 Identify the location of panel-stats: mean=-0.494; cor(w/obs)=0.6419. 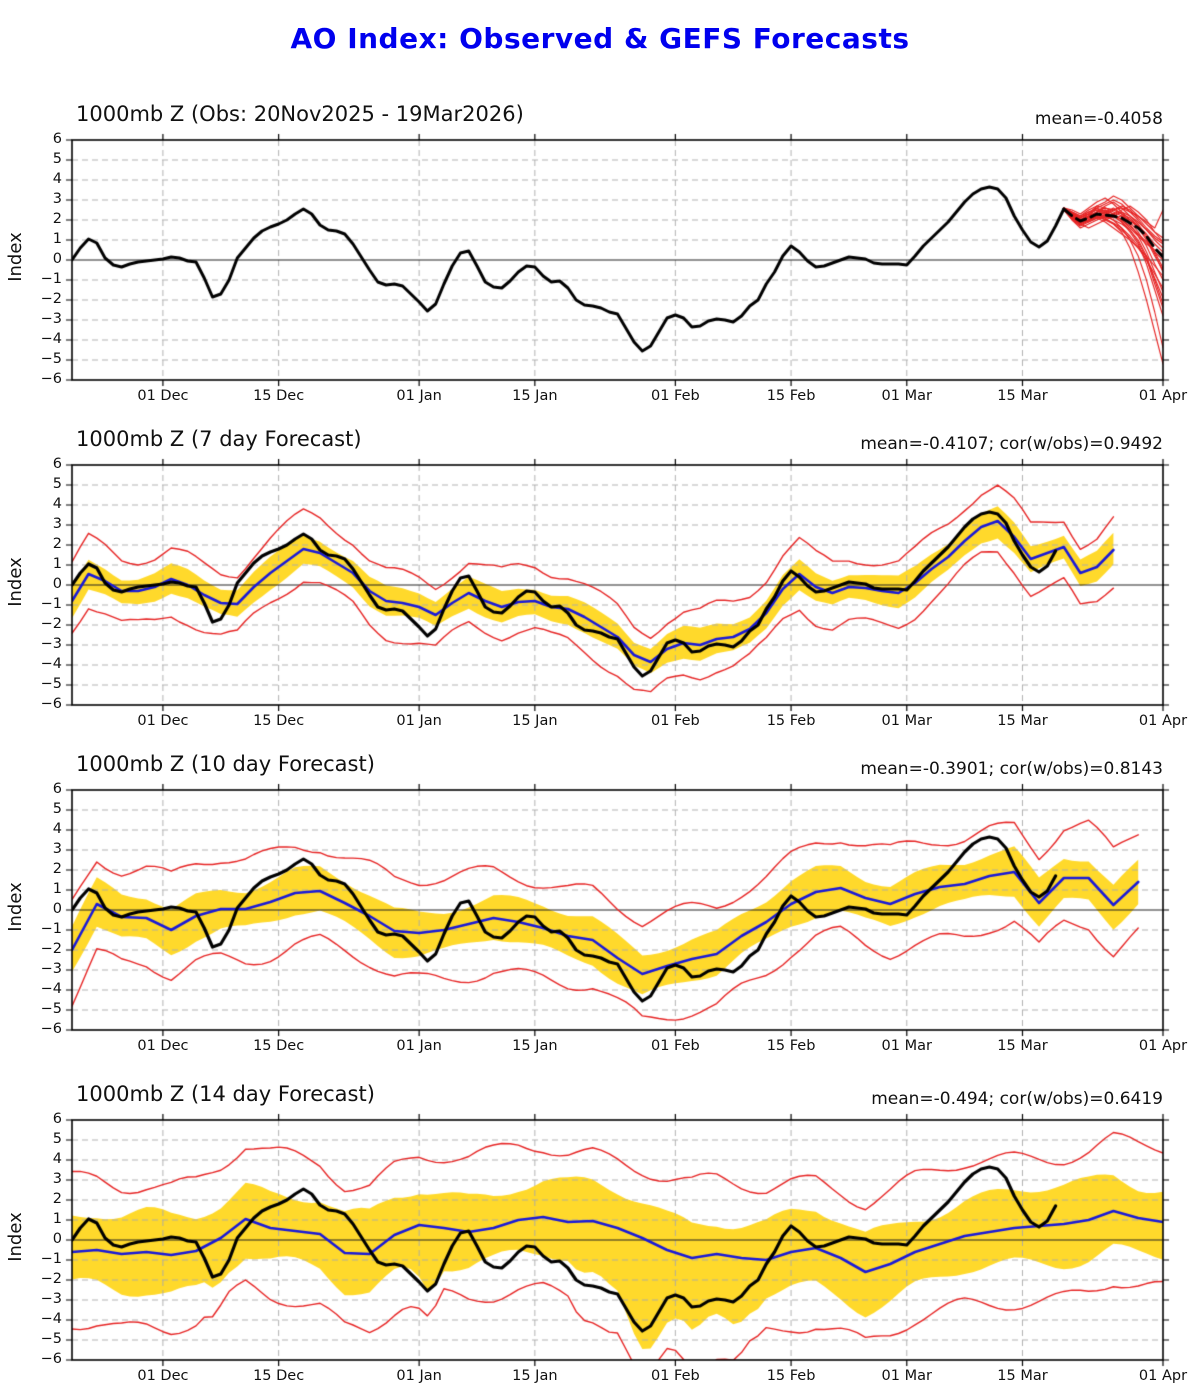
(1017, 1099).